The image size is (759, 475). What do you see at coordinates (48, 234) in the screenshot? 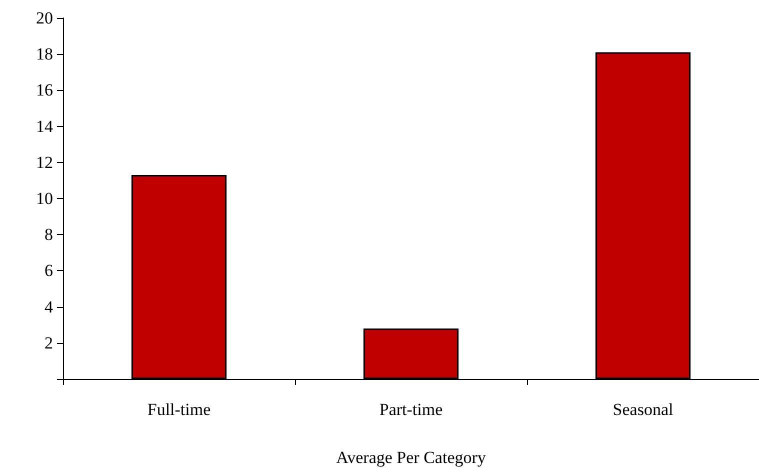
I see `y-tick-label: 8` at bounding box center [48, 234].